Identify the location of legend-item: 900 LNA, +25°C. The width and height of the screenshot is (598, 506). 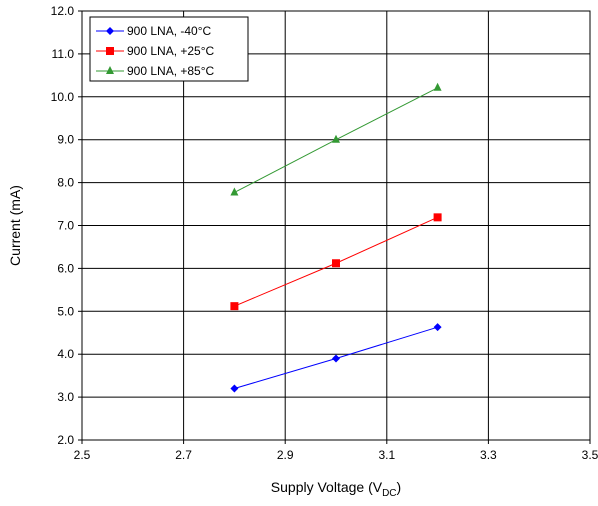
(155, 51).